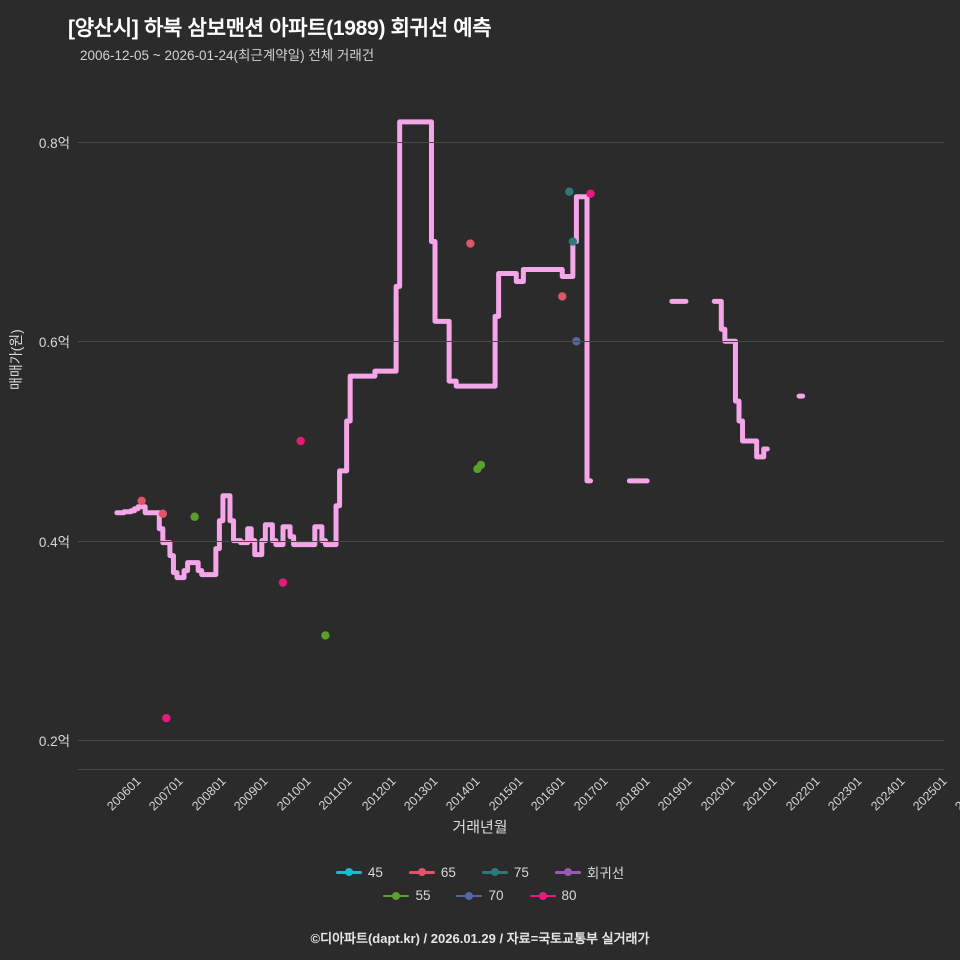 Image resolution: width=960 pixels, height=960 pixels. What do you see at coordinates (496, 895) in the screenshot?
I see `legend-label: 70` at bounding box center [496, 895].